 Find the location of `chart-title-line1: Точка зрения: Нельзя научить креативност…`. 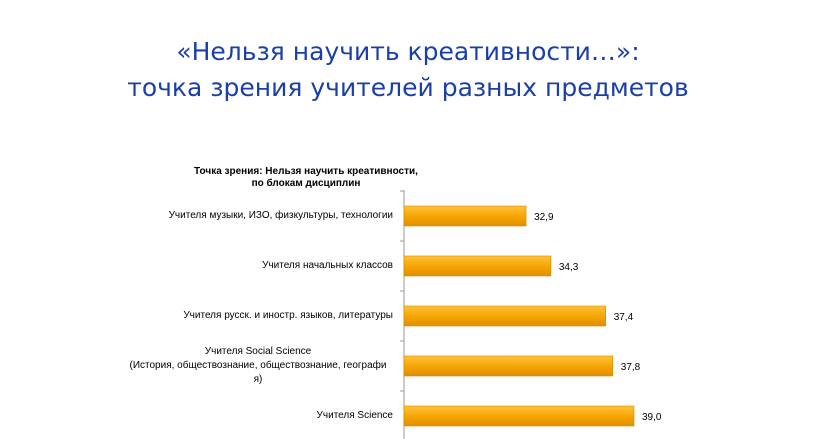

chart-title-line1: Точка зрения: Нельзя научить креативност… is located at coordinates (306, 171).